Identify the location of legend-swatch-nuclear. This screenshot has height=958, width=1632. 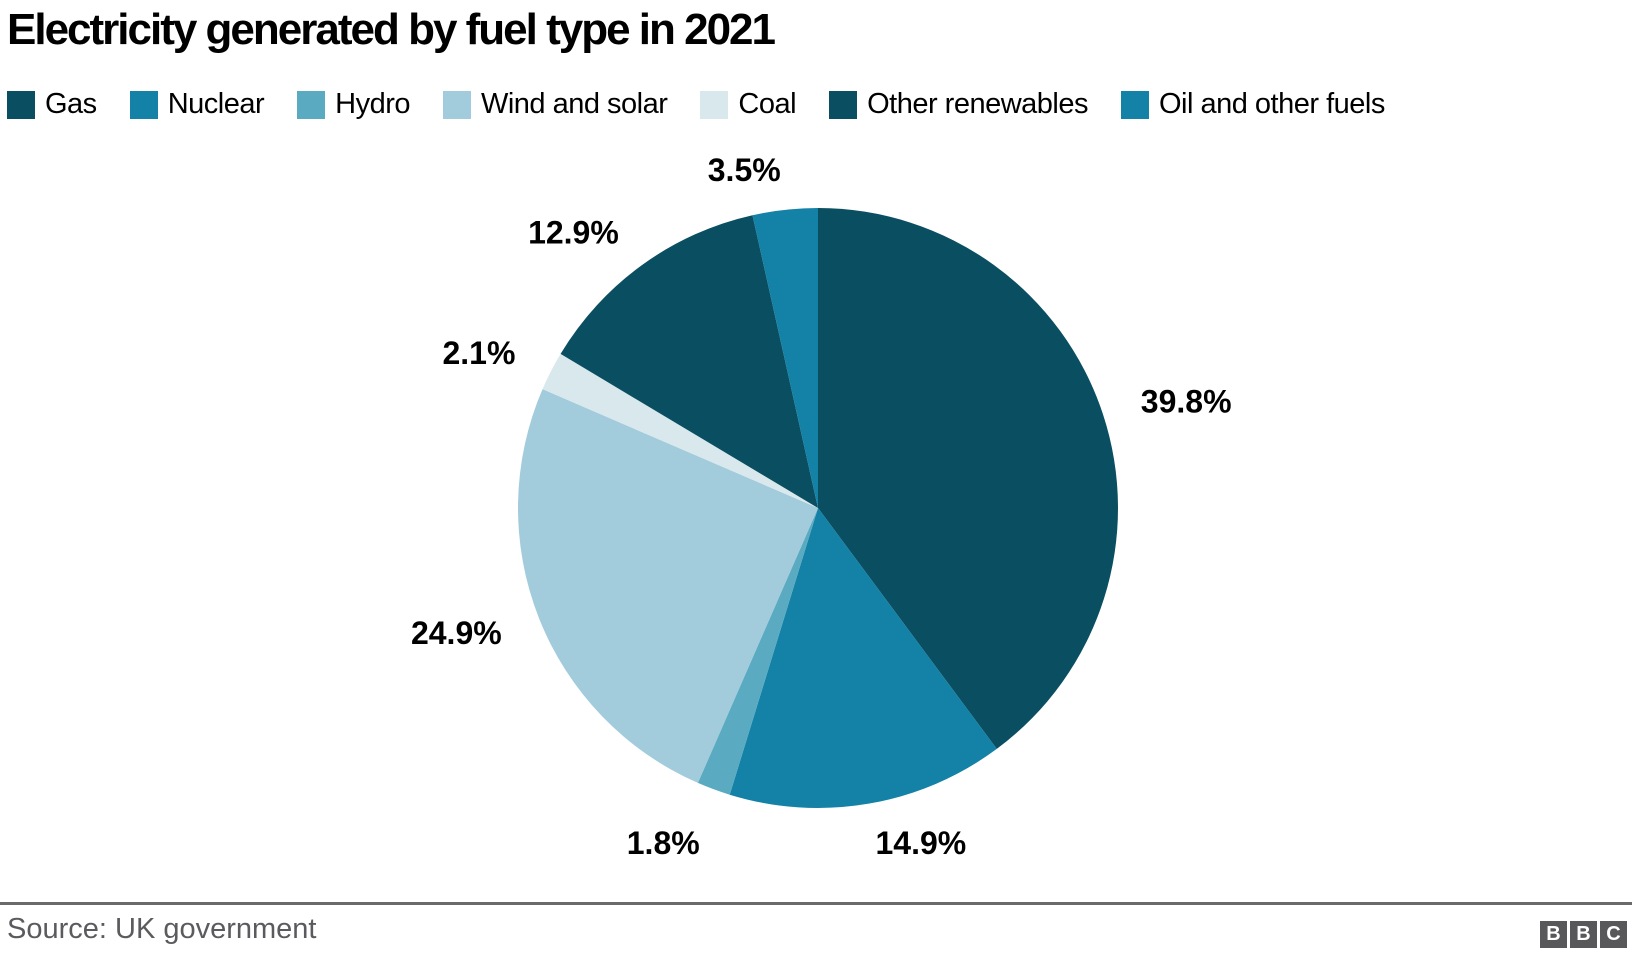
(143, 104).